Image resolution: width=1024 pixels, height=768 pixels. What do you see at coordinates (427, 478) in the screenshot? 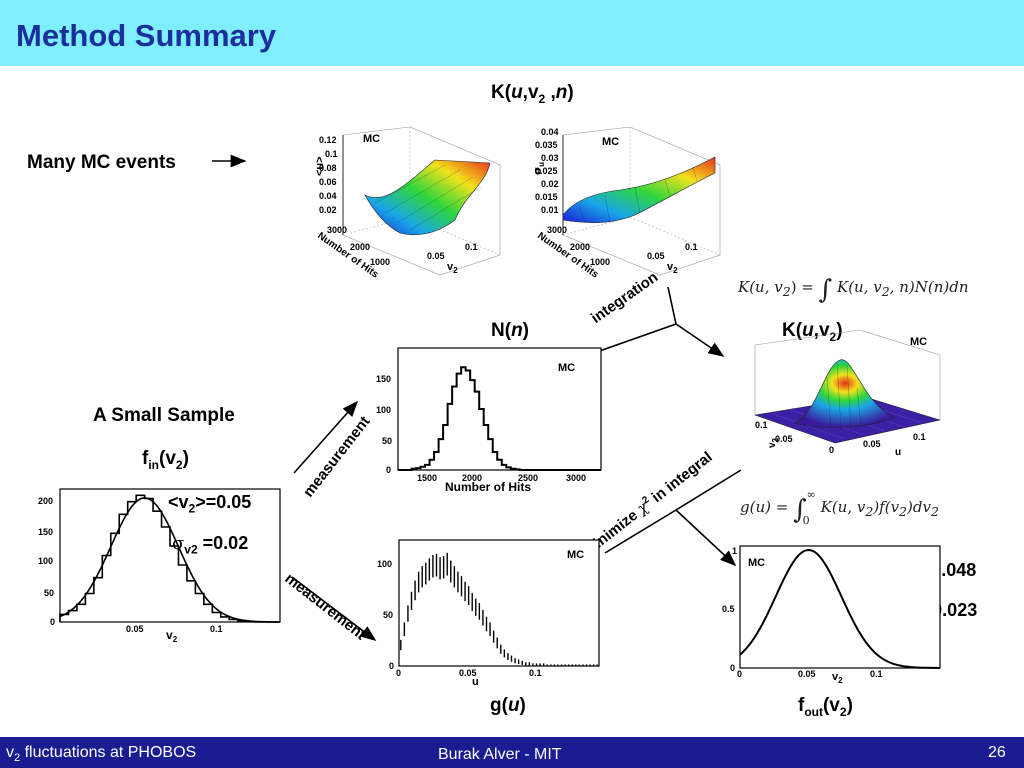
I see `svg-text: 1500` at bounding box center [427, 478].